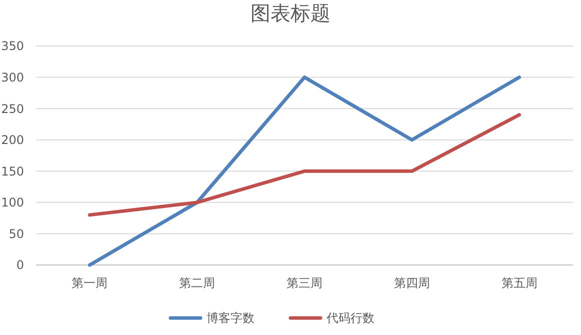 This screenshot has width=581, height=335. What do you see at coordinates (350, 318) in the screenshot?
I see `legend-label: 代码行数` at bounding box center [350, 318].